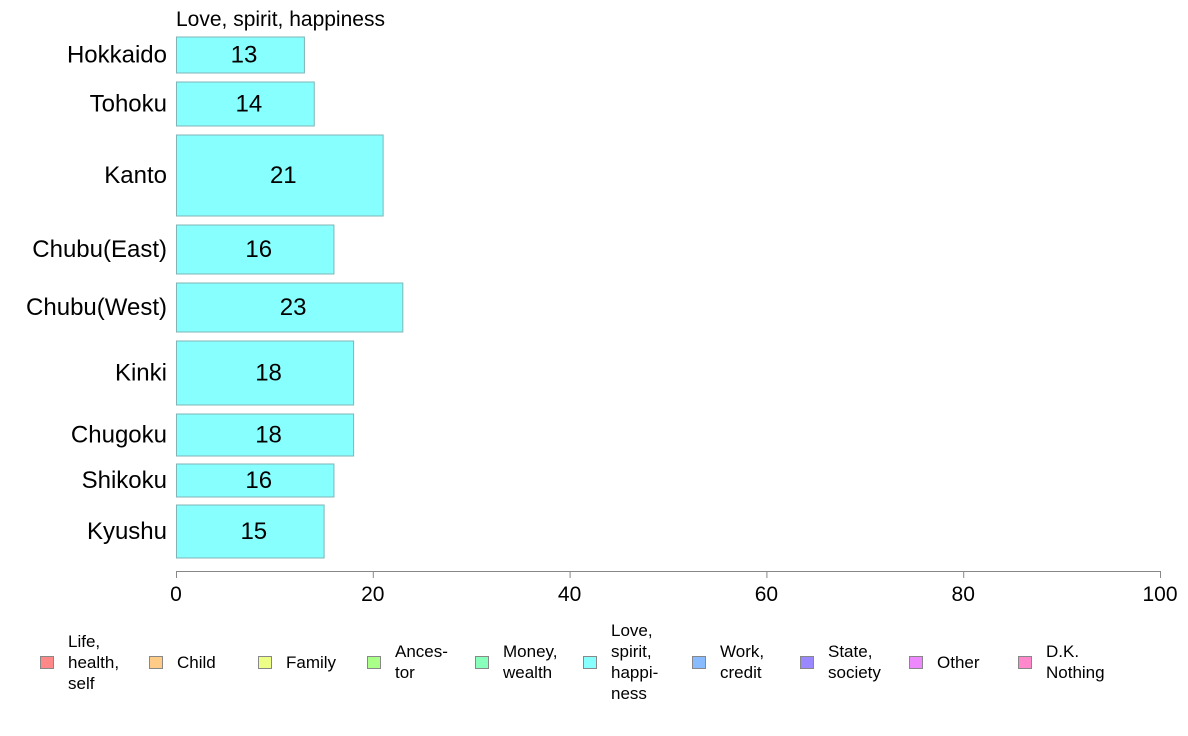 The width and height of the screenshot is (1188, 736). Describe the element at coordinates (283, 175) in the screenshot. I see `value-label-2: 21` at that location.